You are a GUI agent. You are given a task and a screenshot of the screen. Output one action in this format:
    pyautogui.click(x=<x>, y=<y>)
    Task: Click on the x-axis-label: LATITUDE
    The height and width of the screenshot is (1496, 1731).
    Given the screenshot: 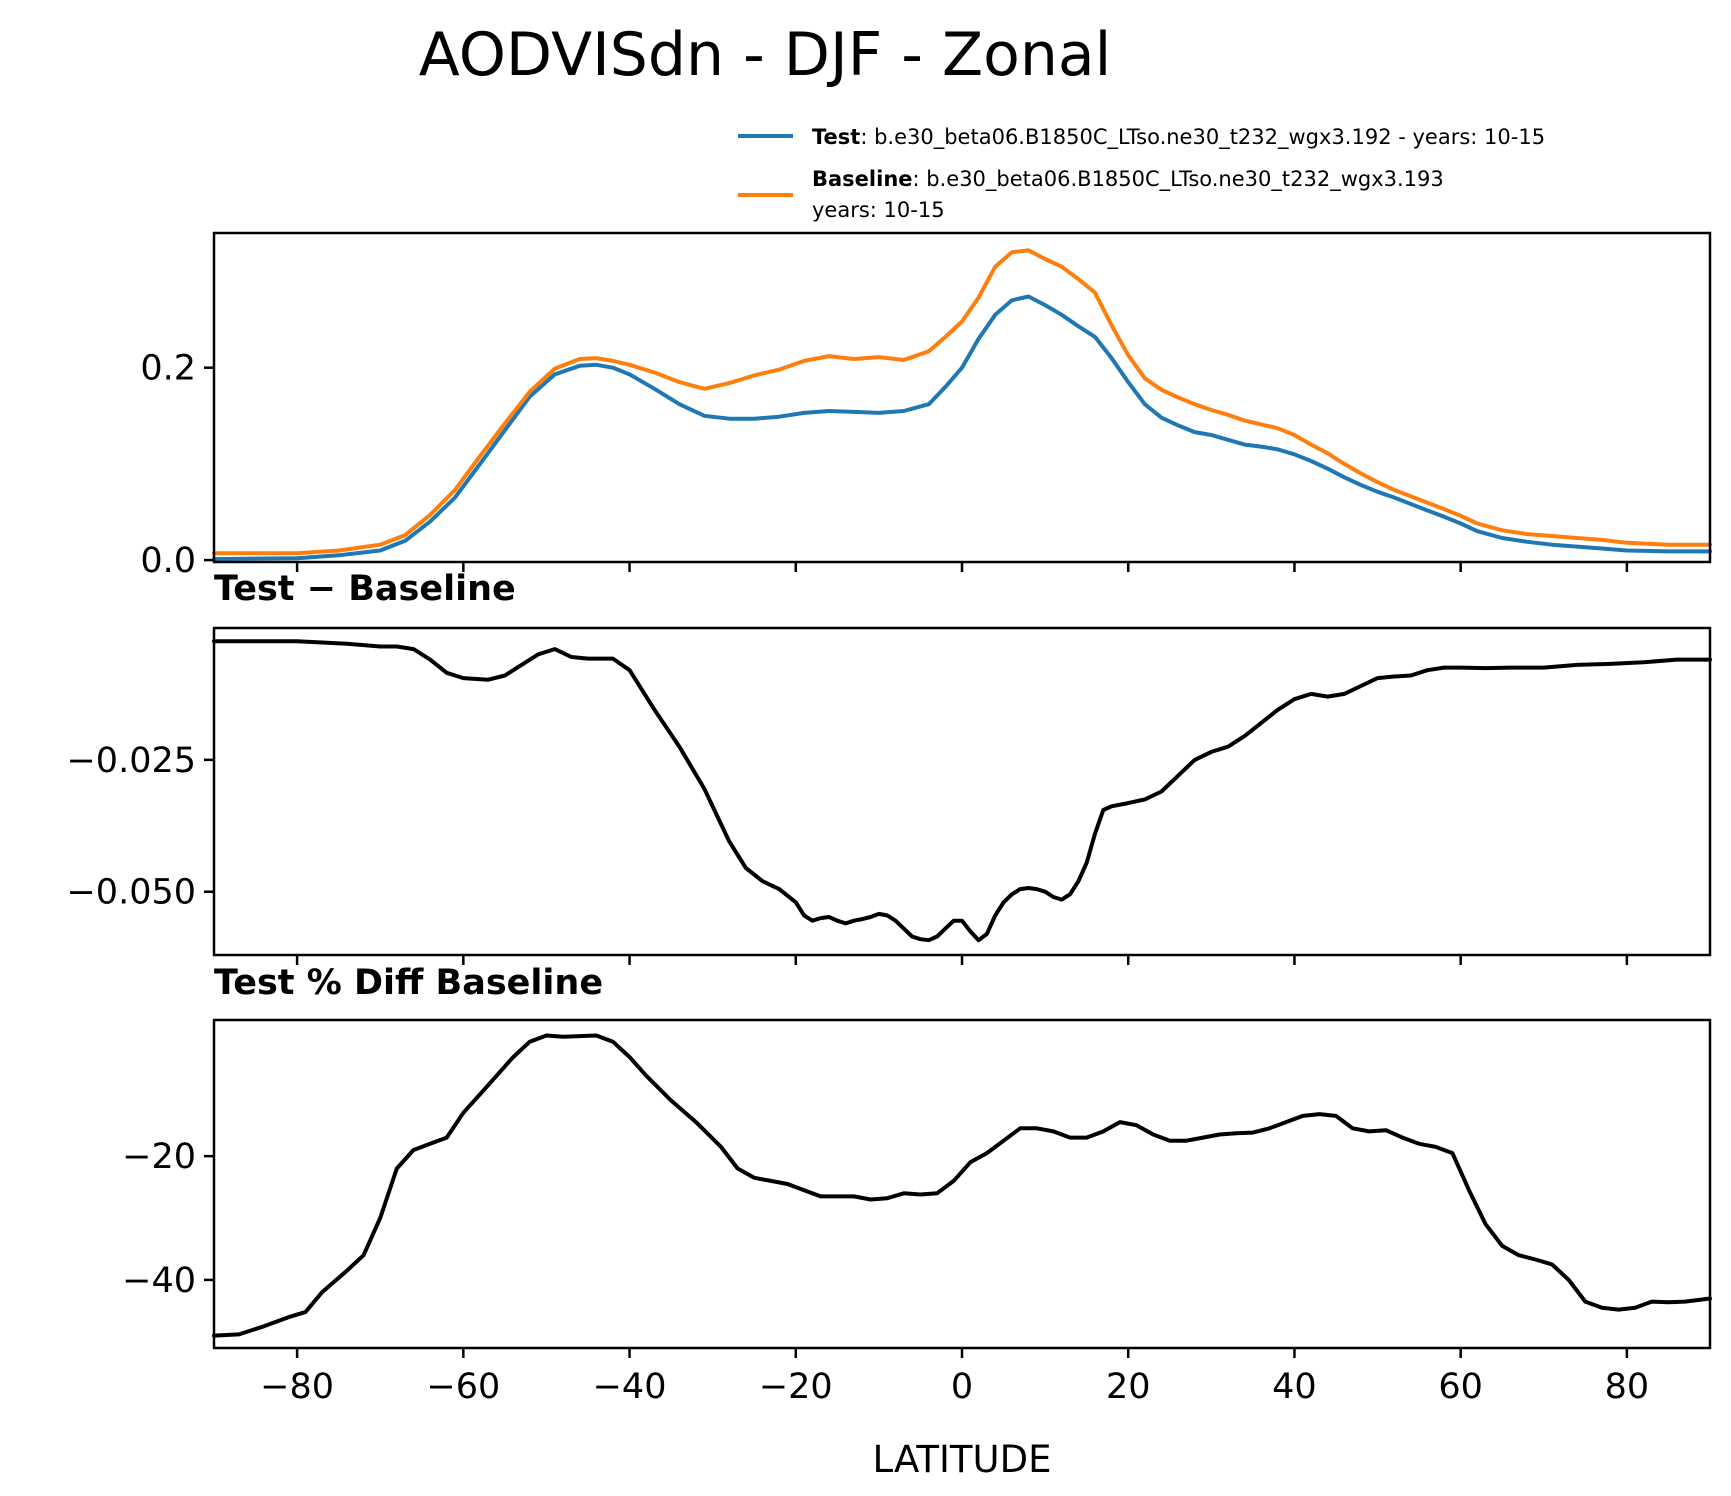 What is the action you would take?
    pyautogui.click(x=962, y=1459)
    